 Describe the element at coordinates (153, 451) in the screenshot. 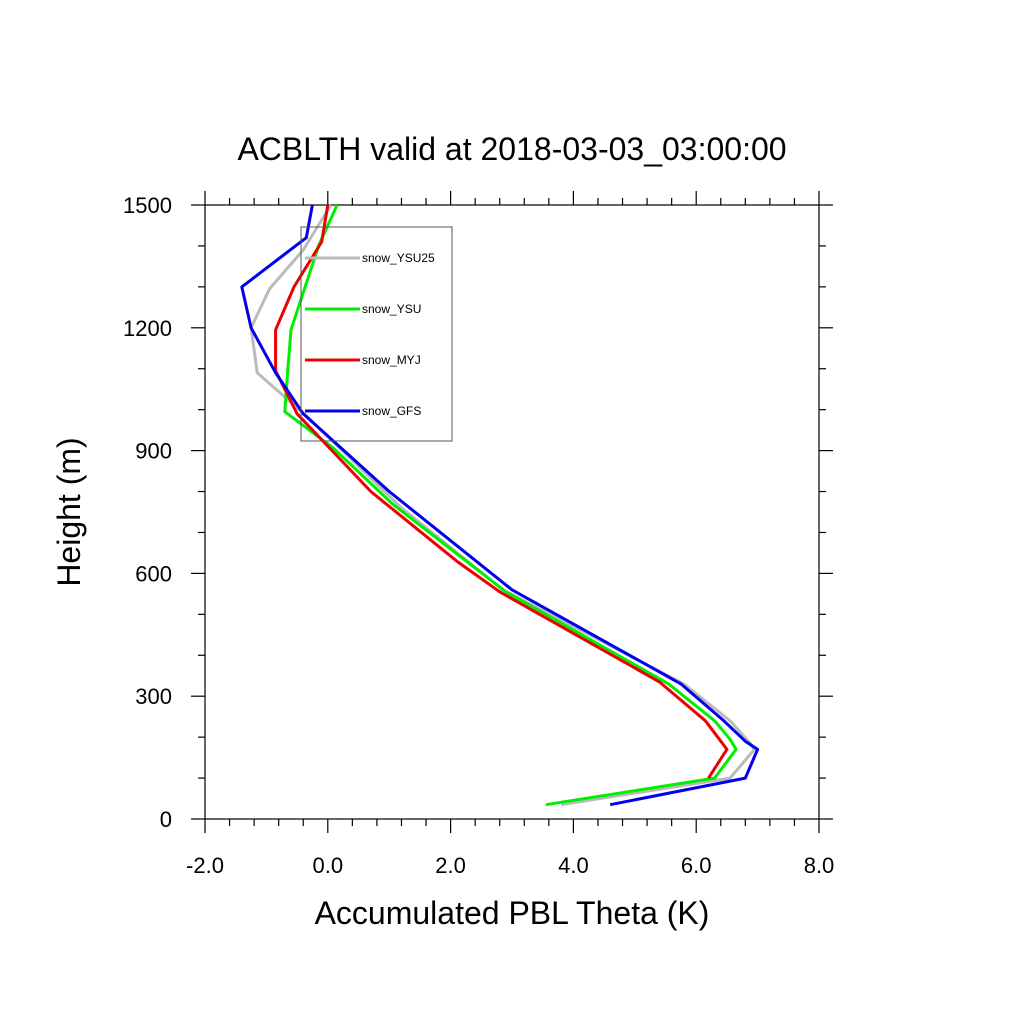

I see `y-tick-label: 900` at that location.